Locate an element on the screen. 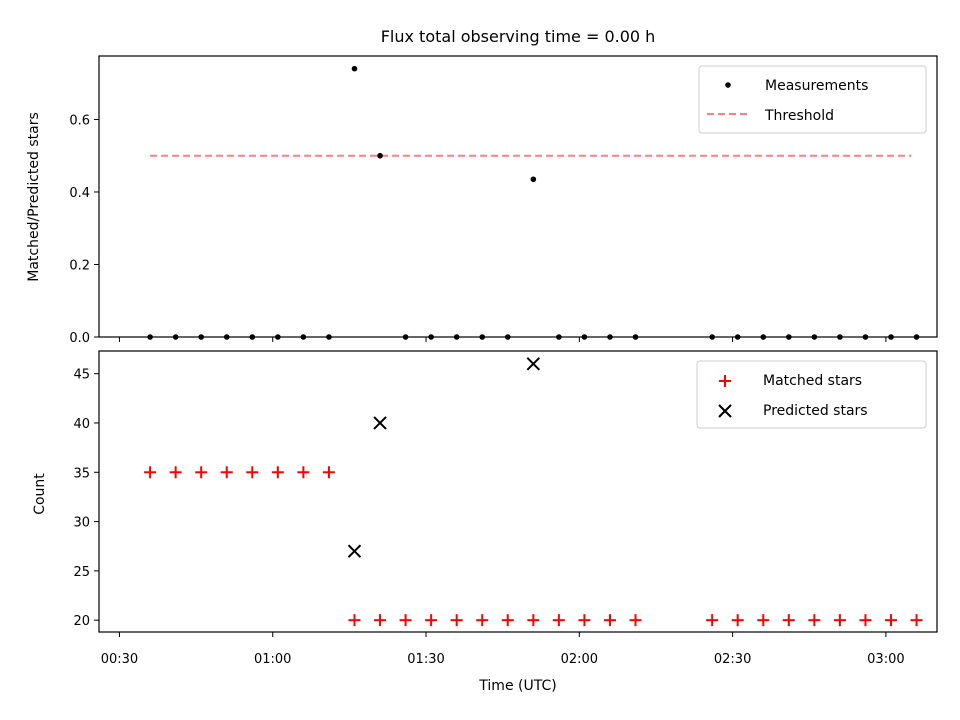  bottom-y-ticks: 20 25 30 35 40 45 is located at coordinates (86, 498).